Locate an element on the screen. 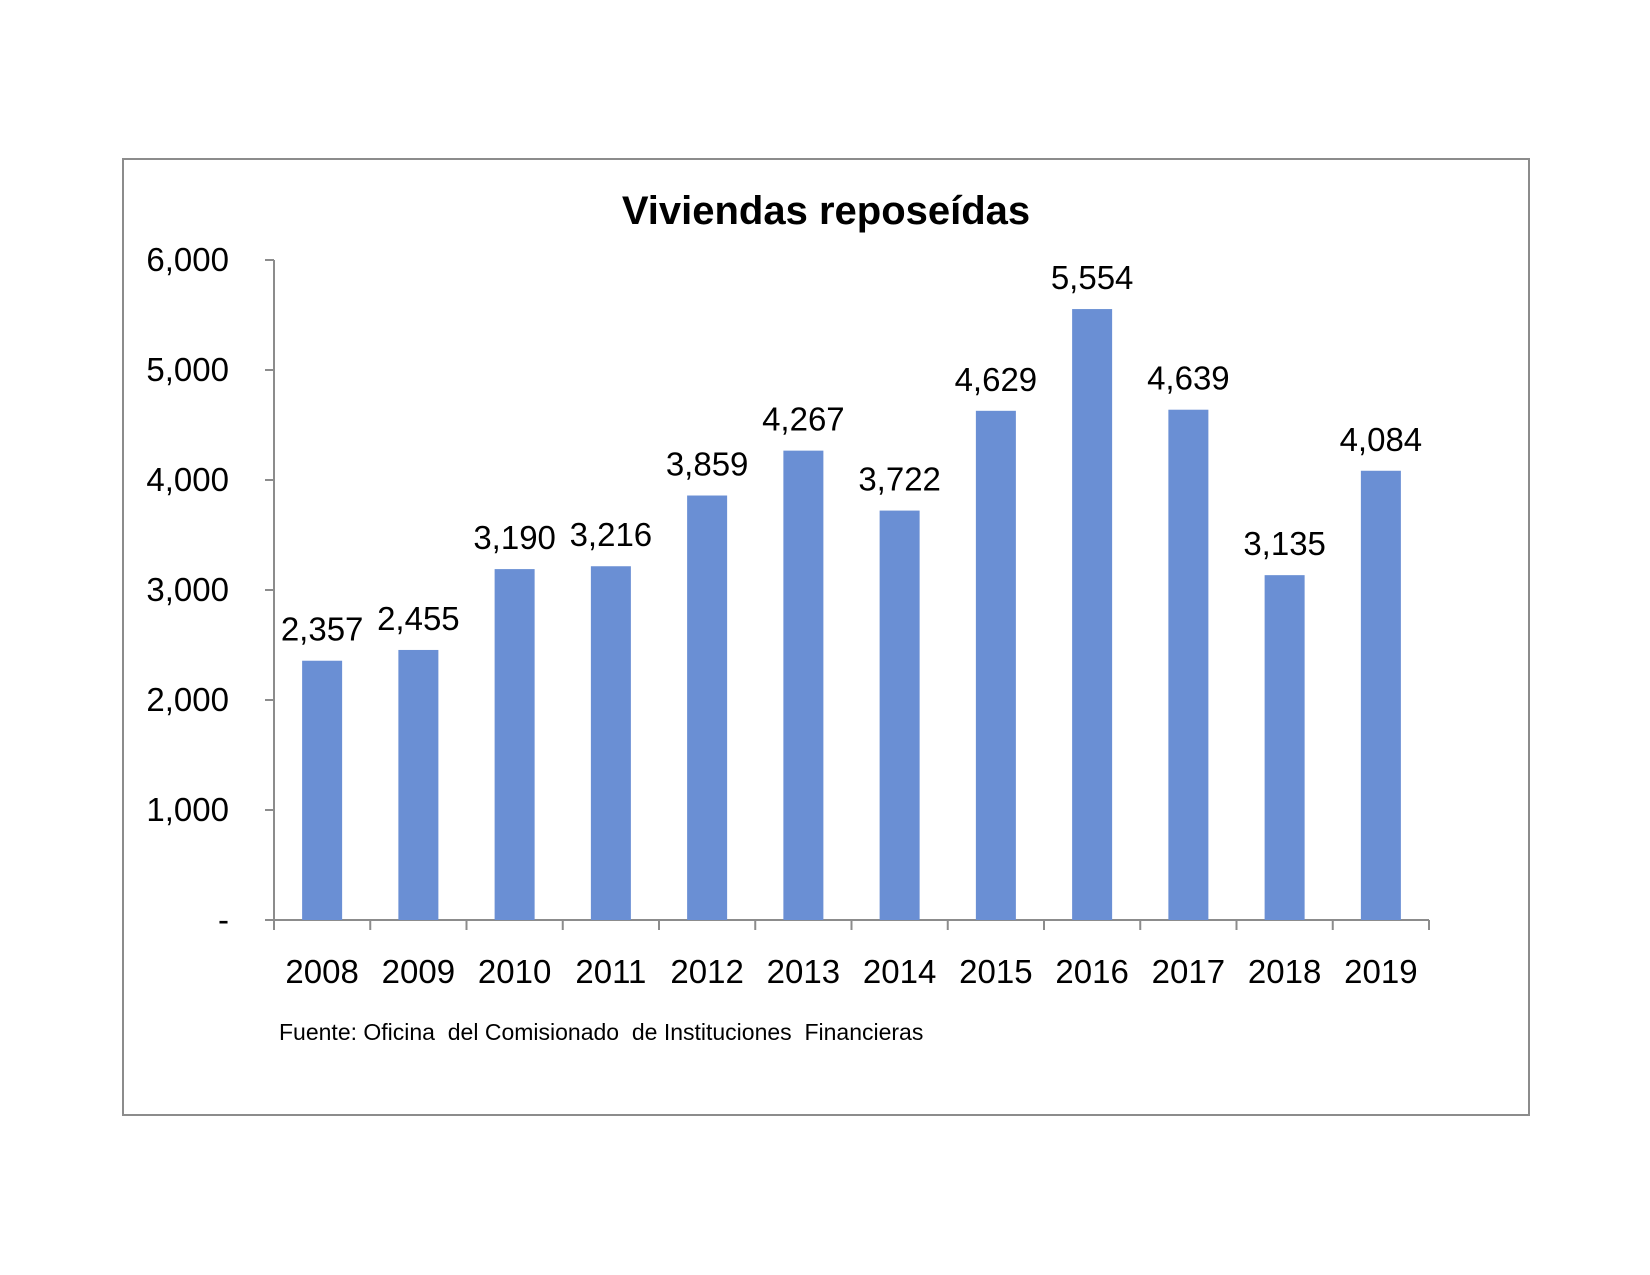  data-label-2008: 2,357 is located at coordinates (322, 629).